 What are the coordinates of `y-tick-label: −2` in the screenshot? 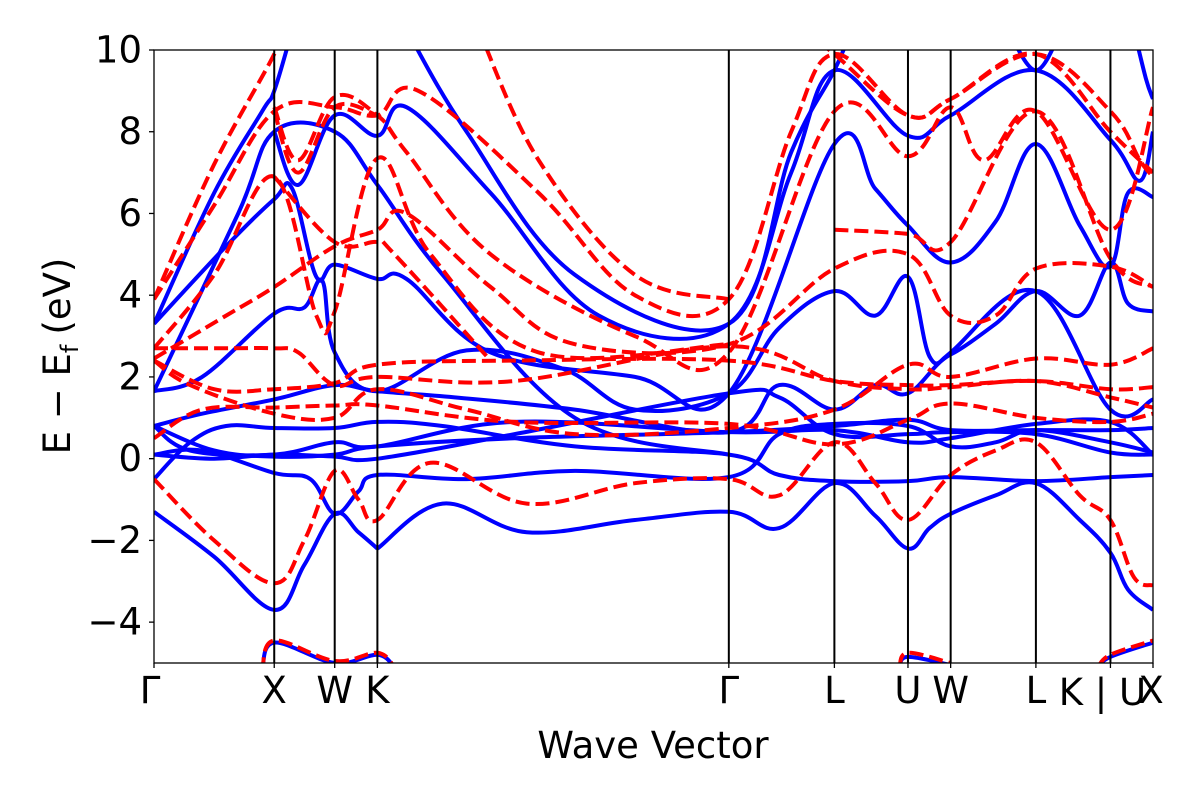 It's located at (114, 540).